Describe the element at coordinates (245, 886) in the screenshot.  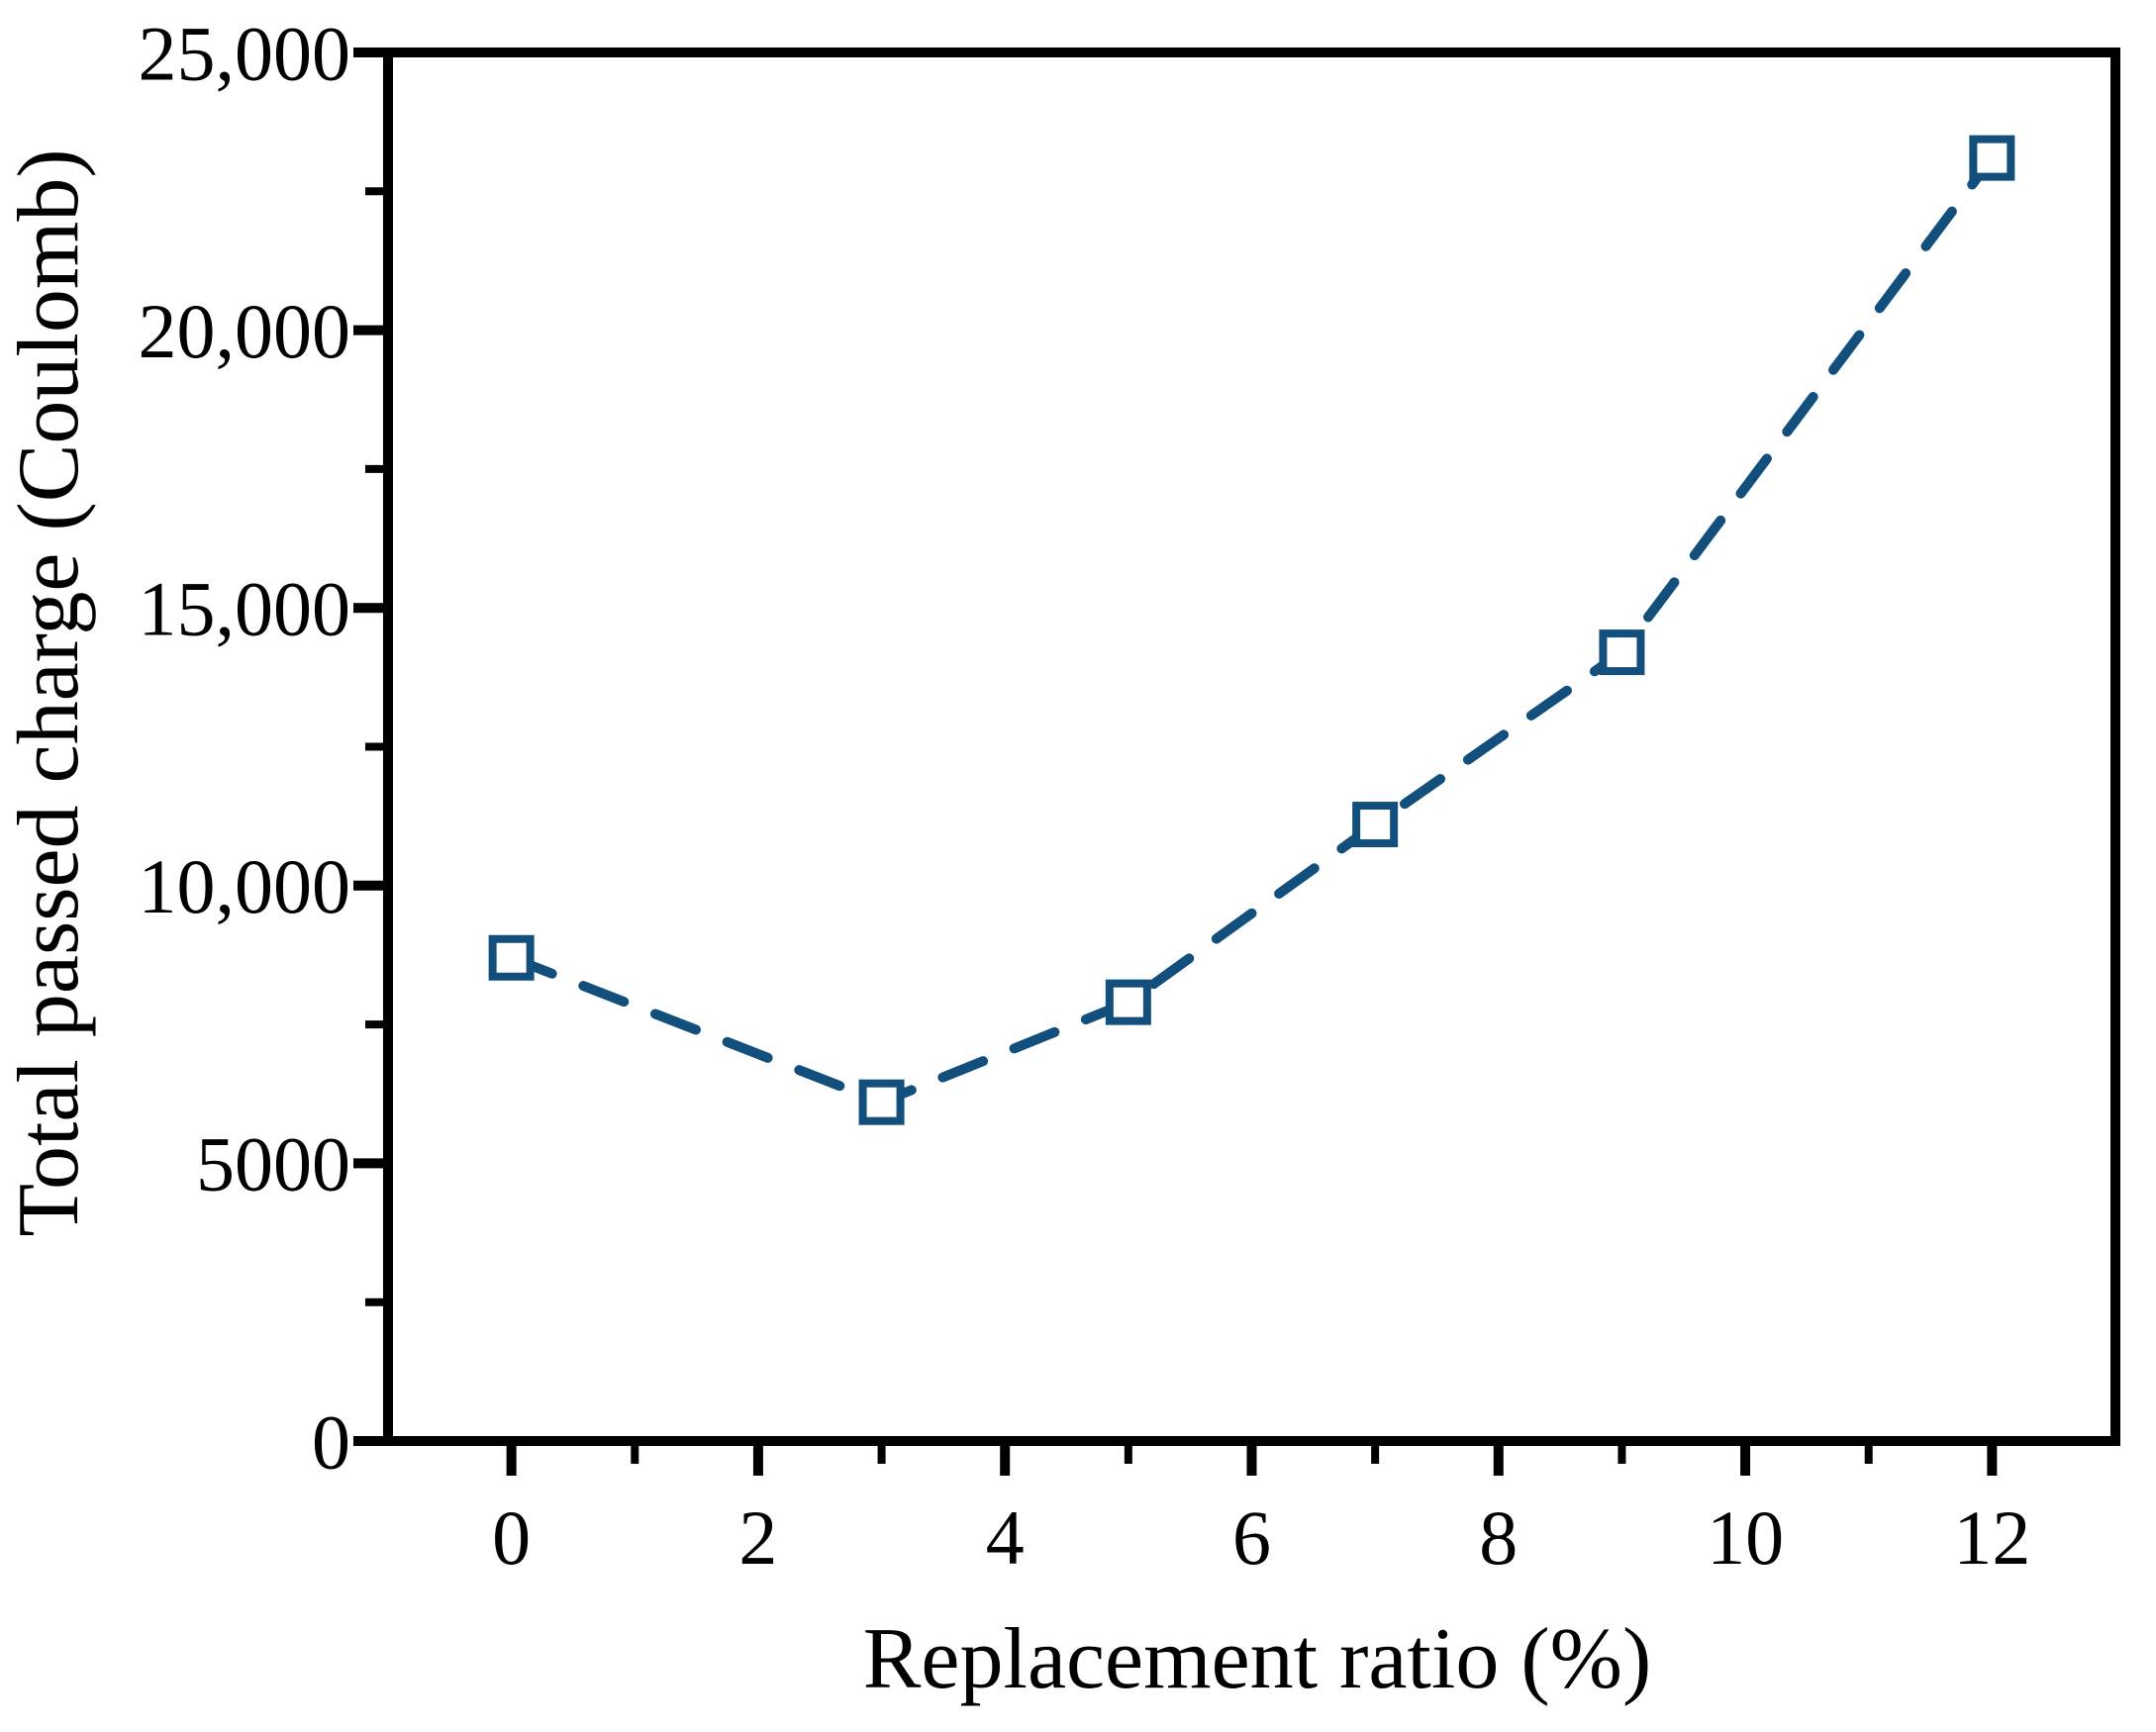
I see `y-tick-label: 10,000` at that location.